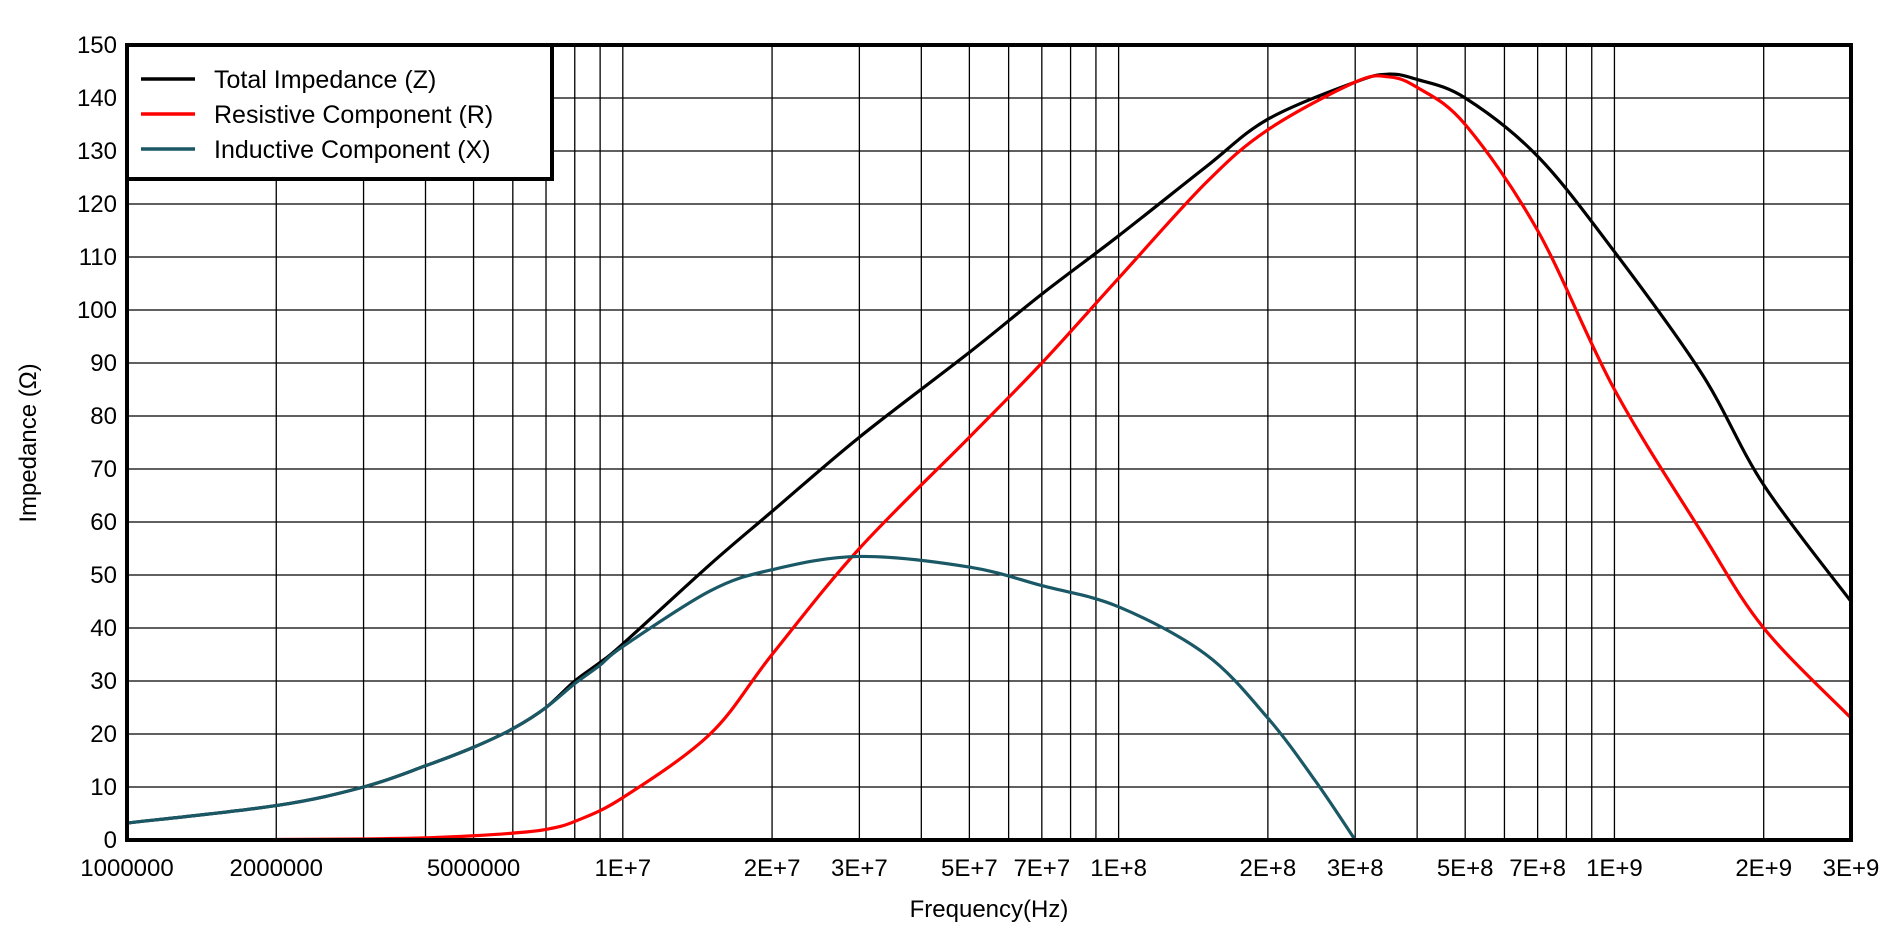 The width and height of the screenshot is (1900, 938). I want to click on y-tick-label: 80, so click(103, 416).